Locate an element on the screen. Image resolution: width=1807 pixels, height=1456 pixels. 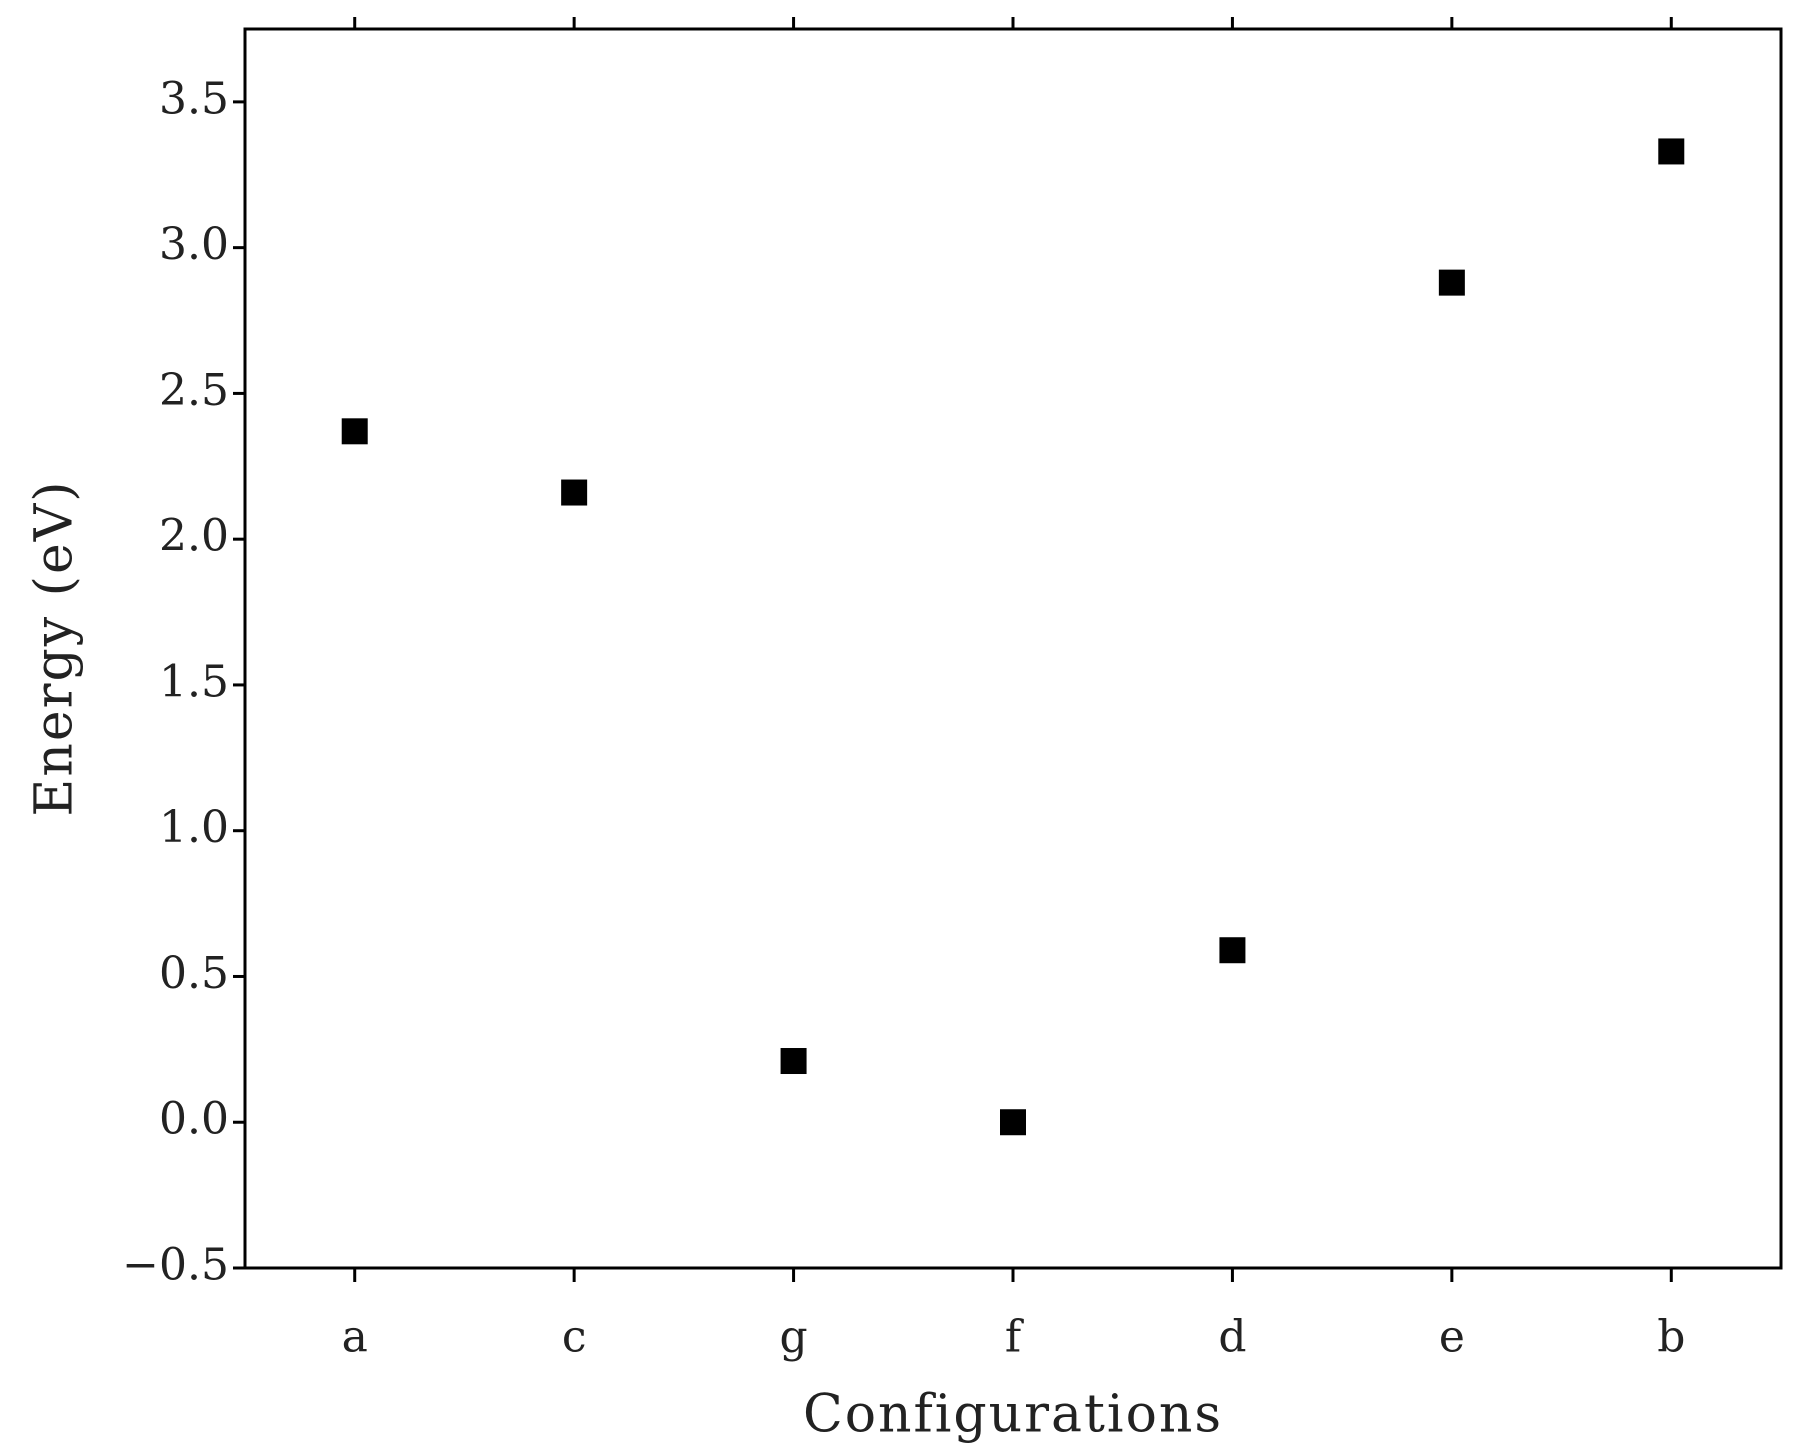
y-tick-label: 1.0 is located at coordinates (194, 827).